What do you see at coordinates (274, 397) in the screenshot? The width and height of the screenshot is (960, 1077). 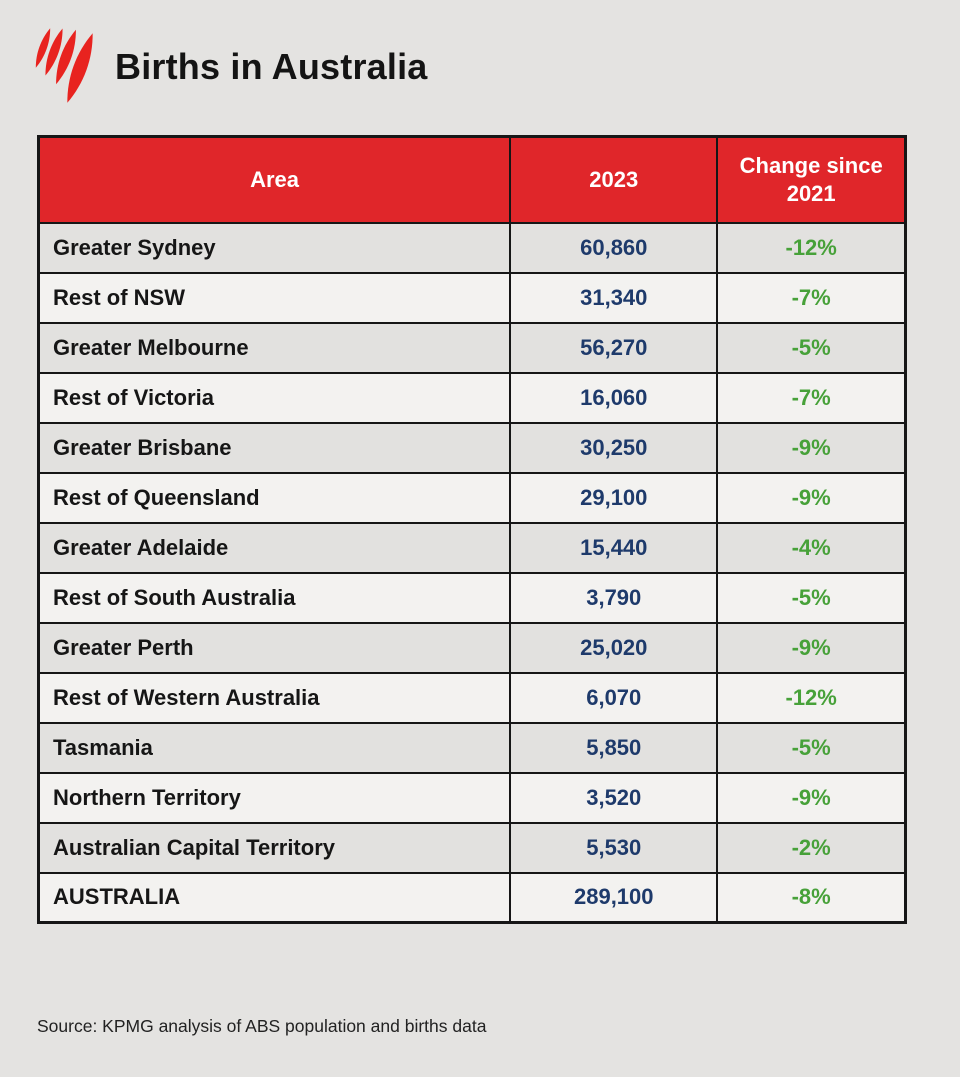 I see `row-area-cell: Rest of Victoria` at bounding box center [274, 397].